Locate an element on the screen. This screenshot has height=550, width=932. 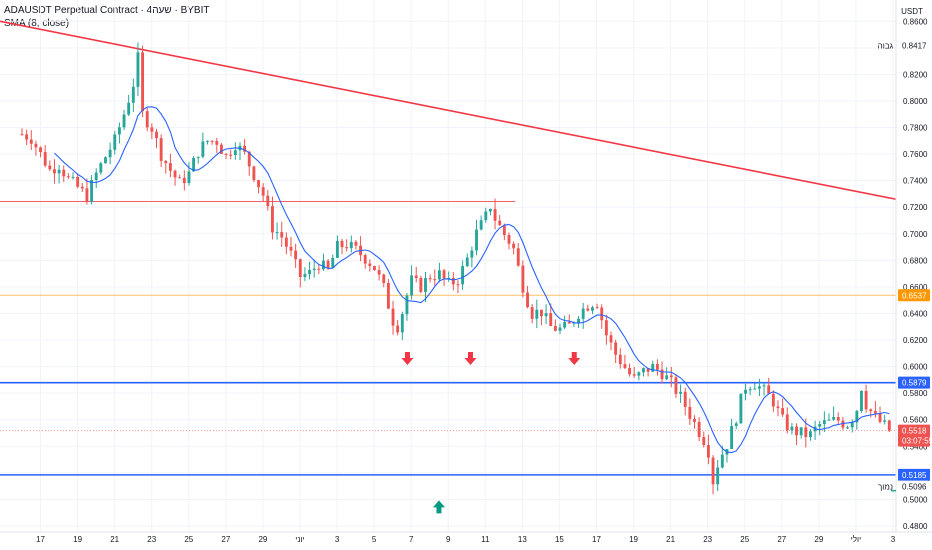
time-tick-label: 25 is located at coordinates (188, 539).